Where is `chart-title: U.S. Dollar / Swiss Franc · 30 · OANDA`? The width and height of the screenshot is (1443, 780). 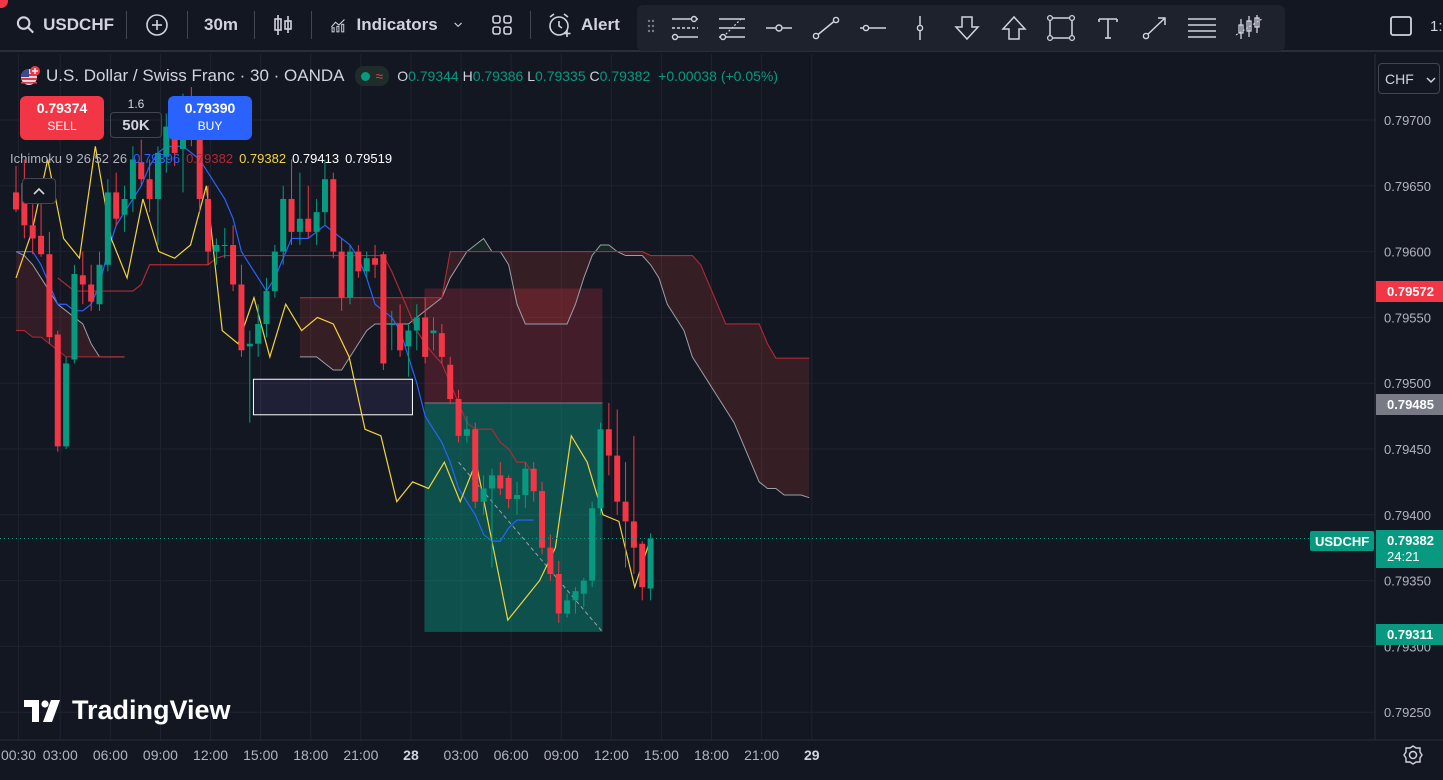
chart-title: U.S. Dollar / Swiss Franc · 30 · OANDA is located at coordinates (195, 75).